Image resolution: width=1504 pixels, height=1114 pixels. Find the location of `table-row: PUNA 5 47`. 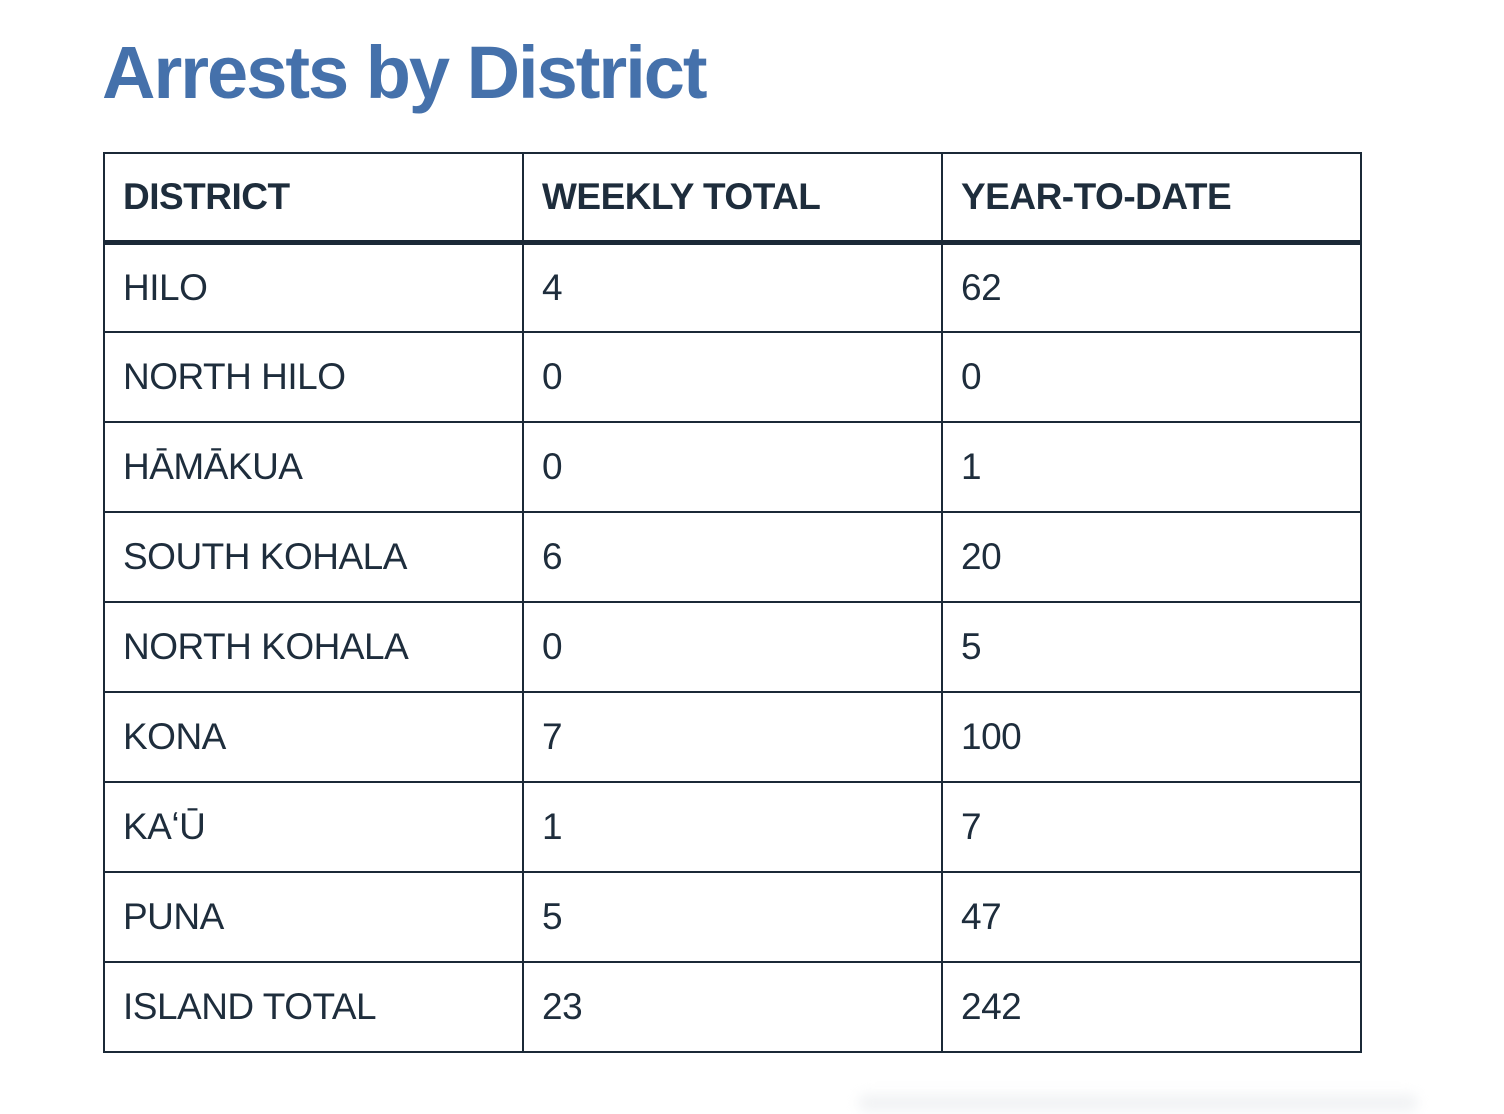

table-row: PUNA 5 47 is located at coordinates (732, 917).